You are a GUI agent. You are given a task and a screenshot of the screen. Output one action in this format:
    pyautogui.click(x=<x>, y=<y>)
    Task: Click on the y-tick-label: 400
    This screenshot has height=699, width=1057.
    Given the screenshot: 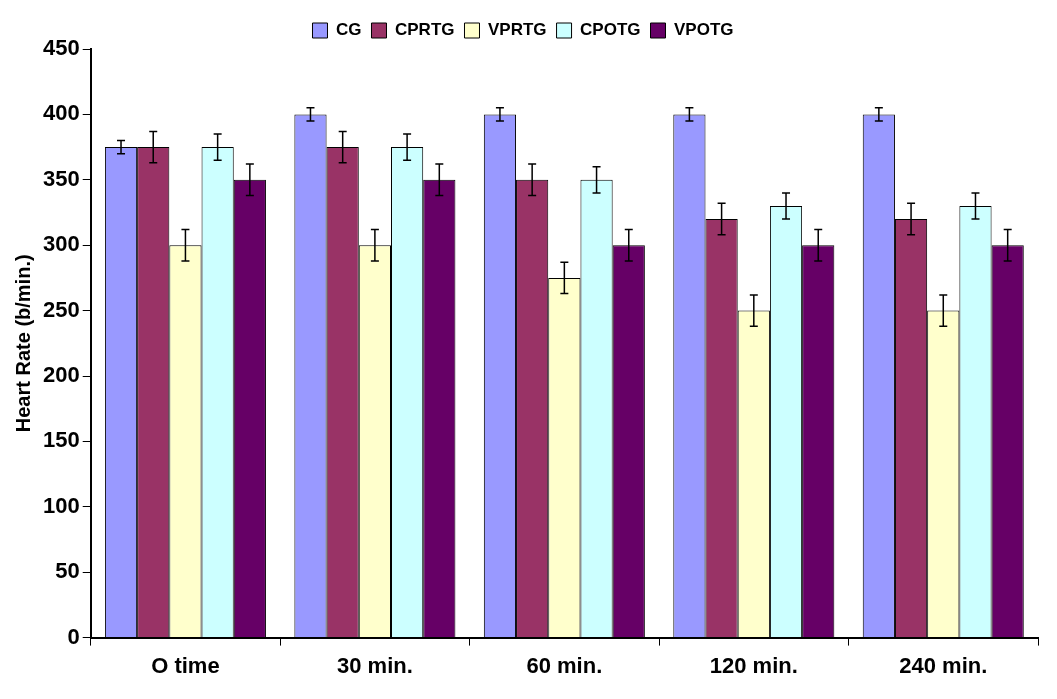 What is the action you would take?
    pyautogui.click(x=61, y=113)
    